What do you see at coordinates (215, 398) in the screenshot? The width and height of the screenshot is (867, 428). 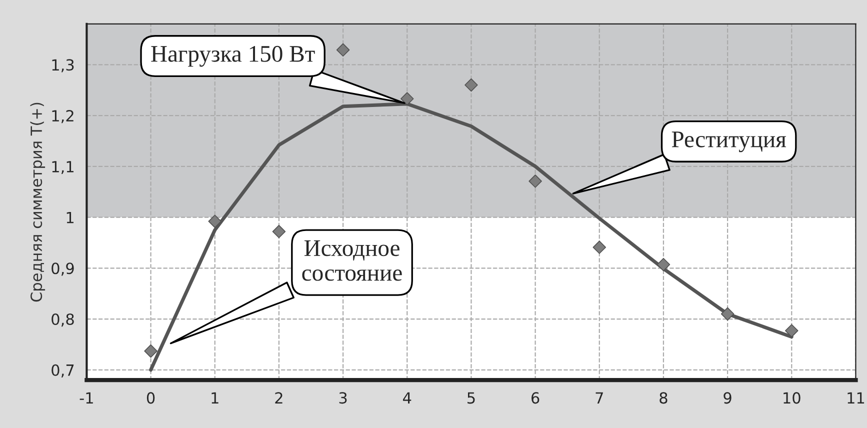 I see `x-tick-label: 1` at bounding box center [215, 398].